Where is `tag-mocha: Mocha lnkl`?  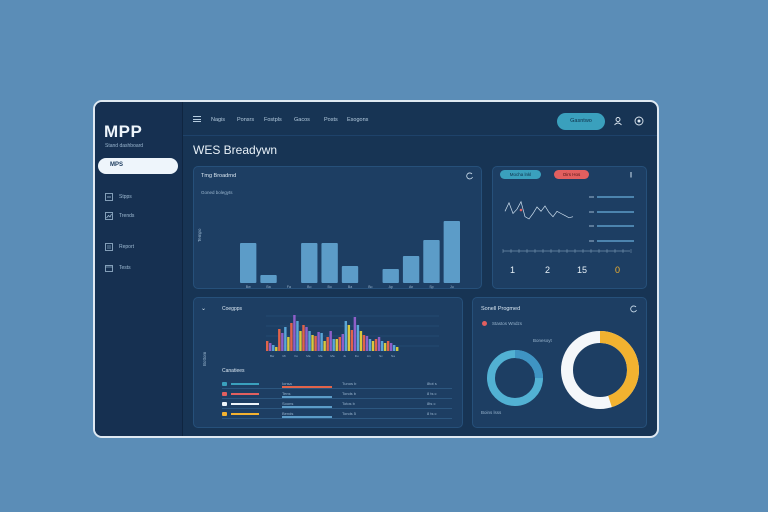 tag-mocha: Mocha lnkl is located at coordinates (520, 174).